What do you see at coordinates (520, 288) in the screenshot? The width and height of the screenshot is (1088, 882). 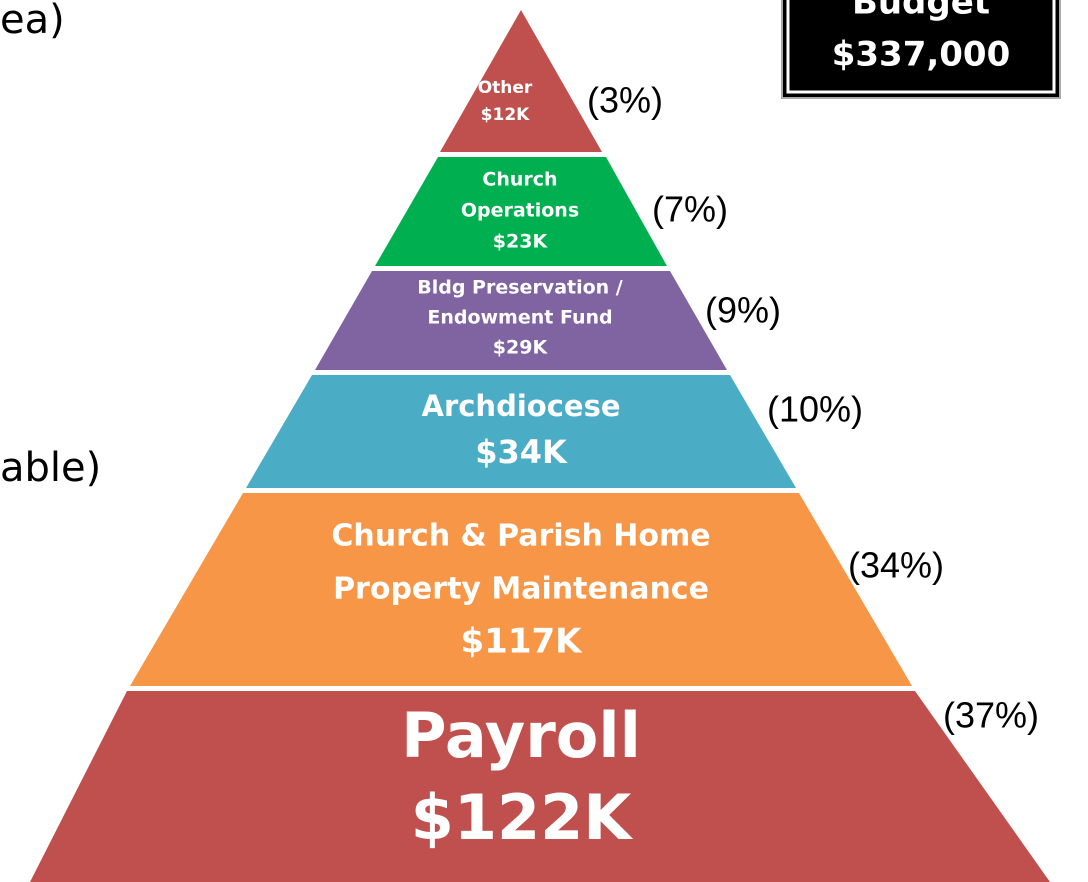 I see `level-text: Bldg Preservation /` at bounding box center [520, 288].